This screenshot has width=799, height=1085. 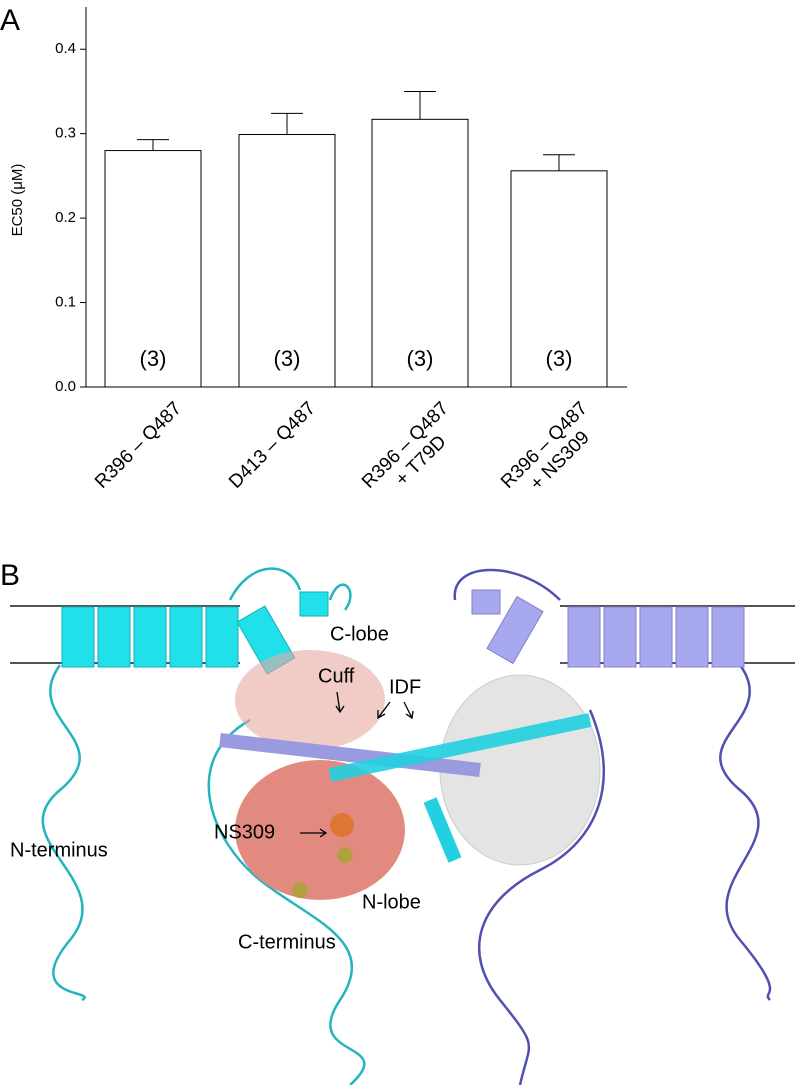 I want to click on n-lobe-surface, so click(x=320, y=830).